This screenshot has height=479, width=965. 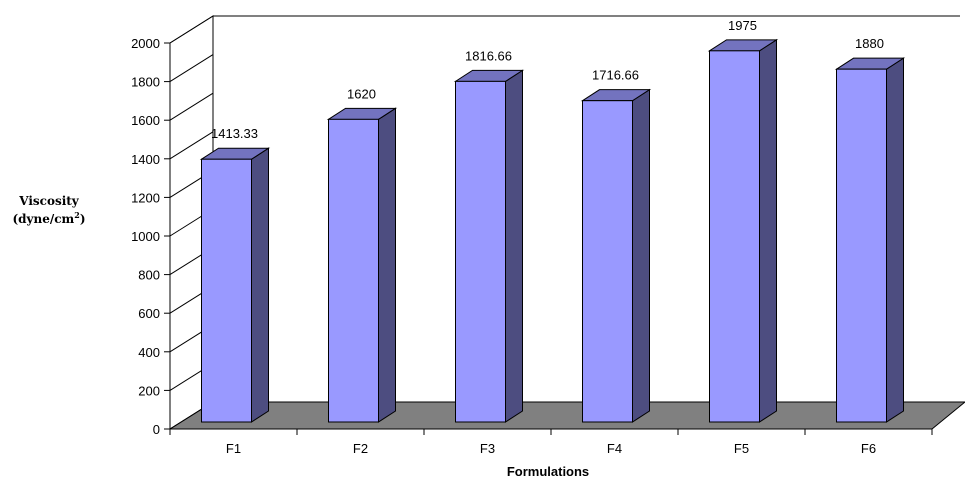 I want to click on y-tick-label: 2000, so click(x=145, y=43).